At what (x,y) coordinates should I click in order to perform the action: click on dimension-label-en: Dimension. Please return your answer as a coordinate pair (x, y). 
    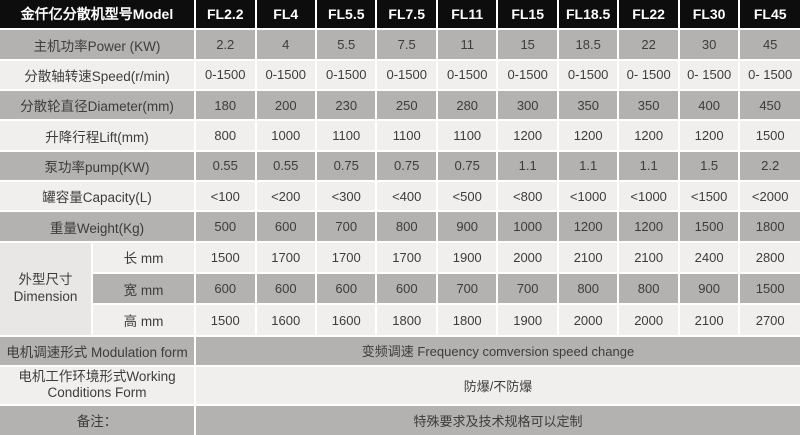
    Looking at the image, I should click on (45, 296).